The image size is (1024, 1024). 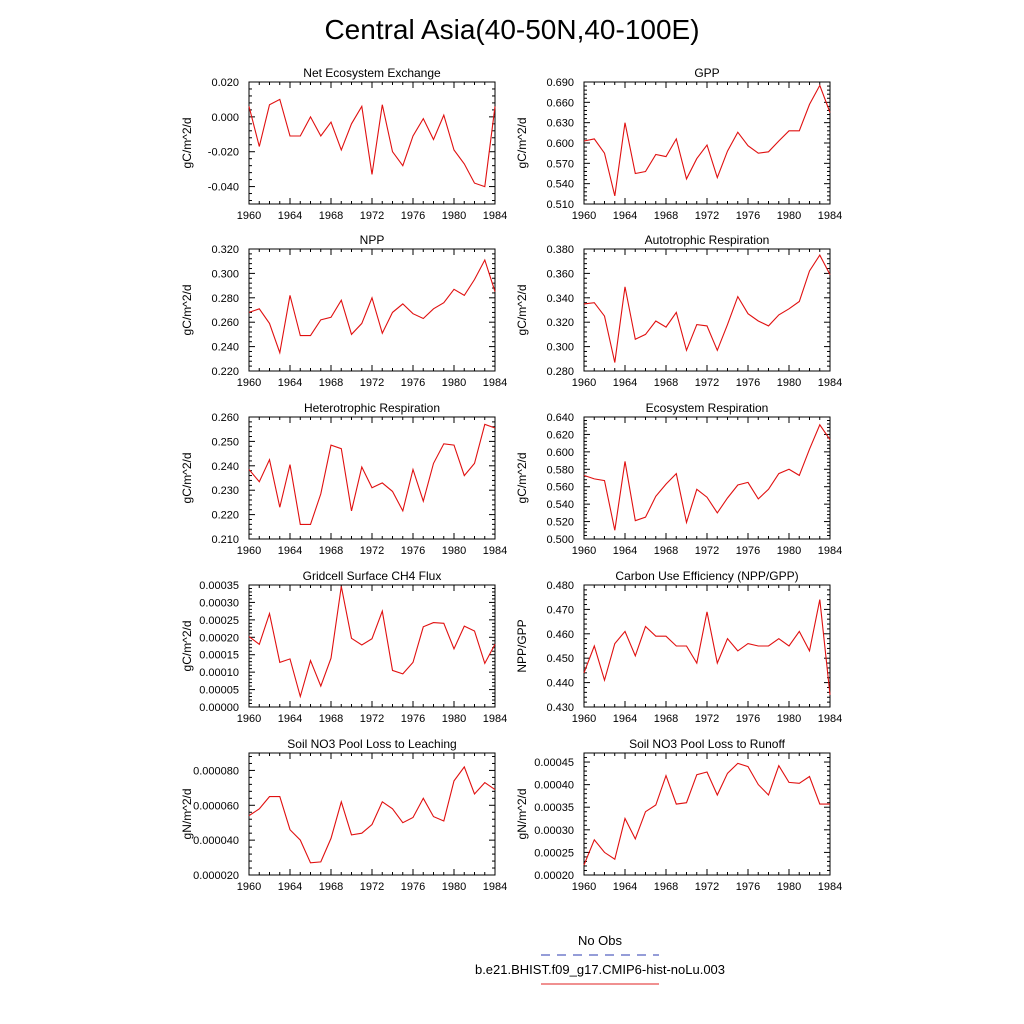 I want to click on y-tick-label: 0.240, so click(x=225, y=467).